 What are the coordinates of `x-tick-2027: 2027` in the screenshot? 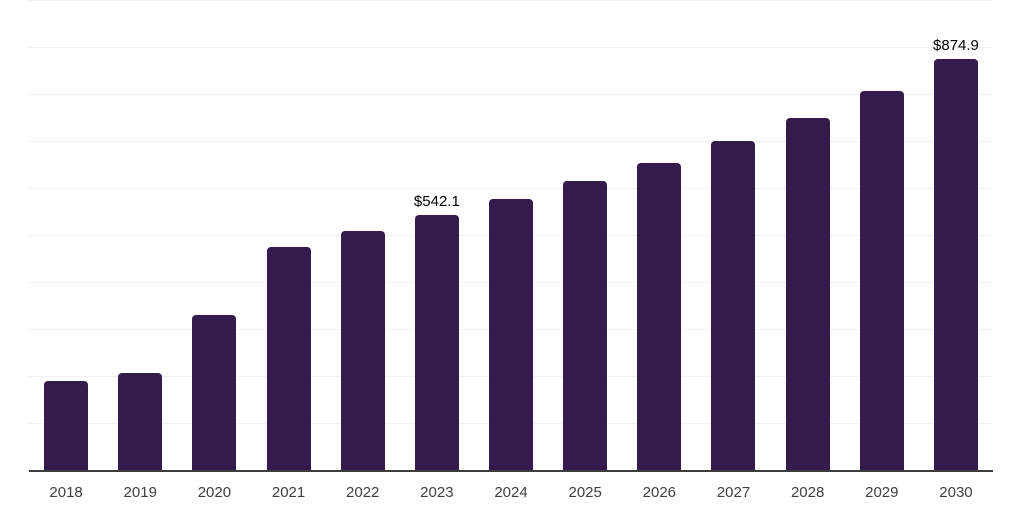 It's located at (733, 492).